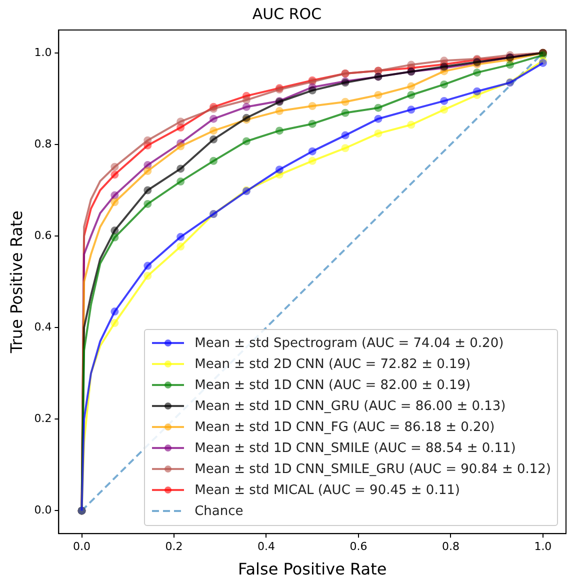 The height and width of the screenshot is (584, 570). Describe the element at coordinates (219, 511) in the screenshot. I see `legend-label: Chance` at that location.